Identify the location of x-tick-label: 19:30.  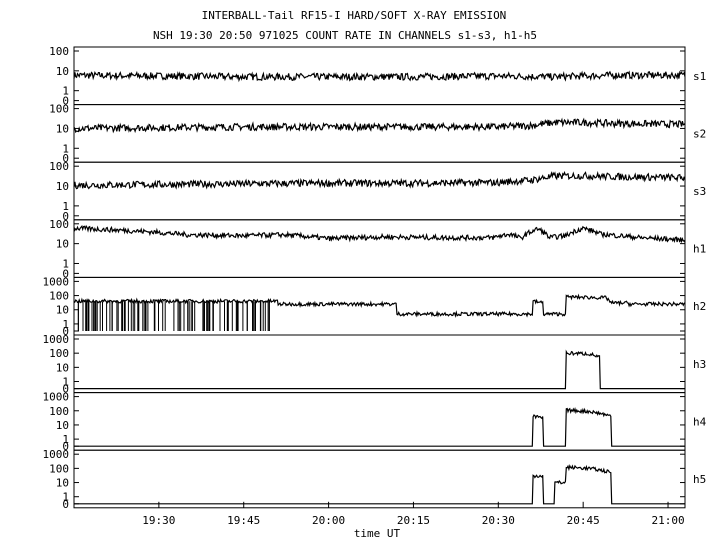
(158, 520).